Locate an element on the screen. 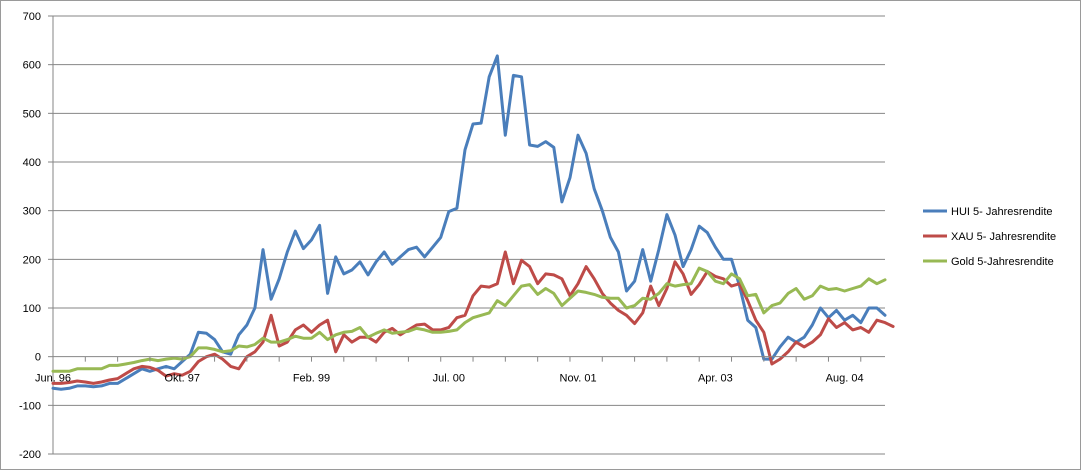 This screenshot has height=470, width=1081. legend-item: Gold 5-Jahresrendite is located at coordinates (988, 262).